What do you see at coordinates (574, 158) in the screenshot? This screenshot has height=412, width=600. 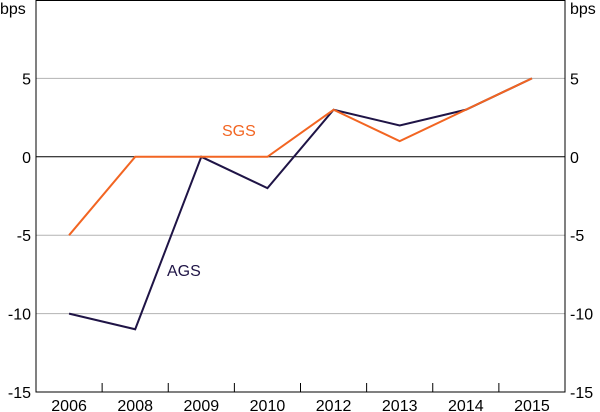 I see `y-tick-label-right: 0` at bounding box center [574, 158].